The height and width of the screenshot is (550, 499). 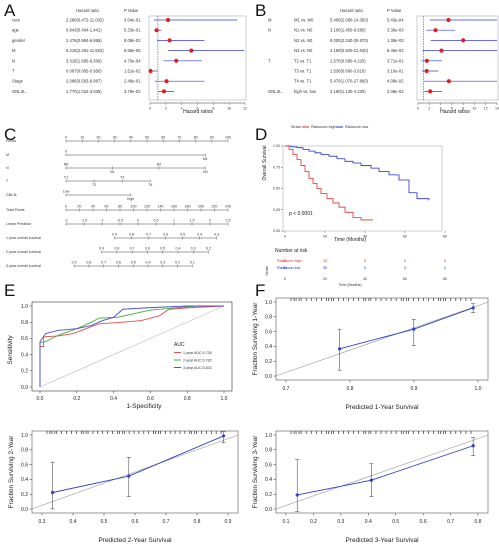 I want to click on nomogram-tick-label: 80, so click(x=120, y=207).